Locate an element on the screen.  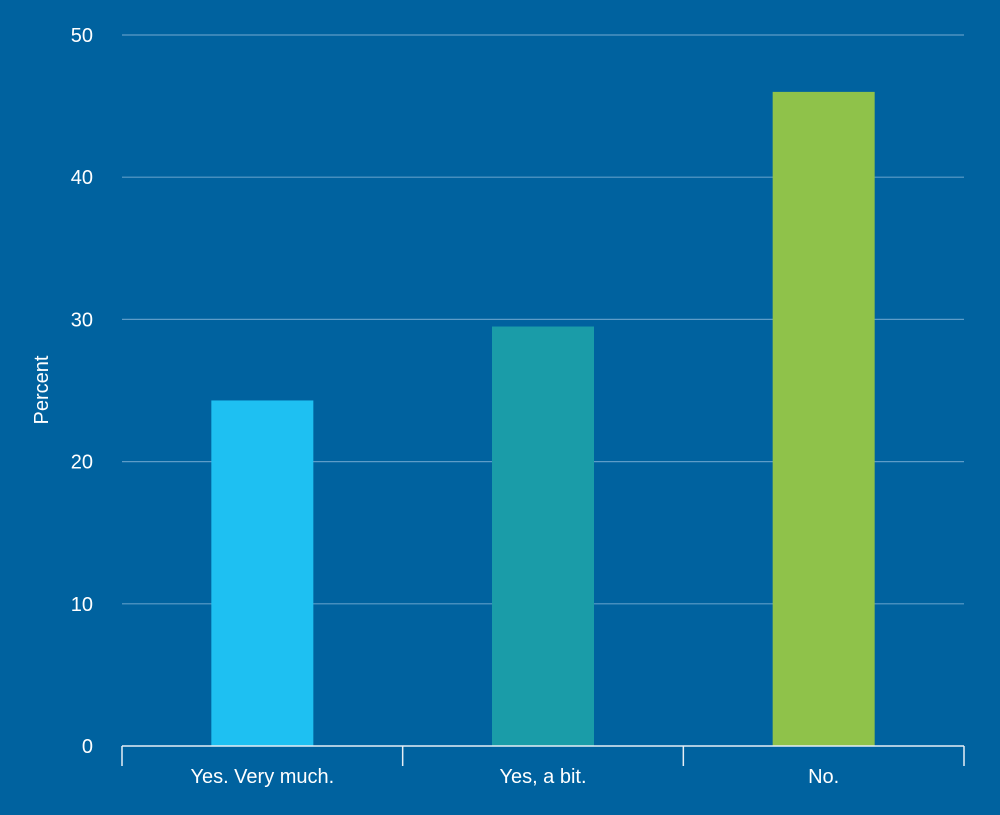
x-tick-labels: Yes. Very much. Yes, a bit. No. is located at coordinates (514, 777).